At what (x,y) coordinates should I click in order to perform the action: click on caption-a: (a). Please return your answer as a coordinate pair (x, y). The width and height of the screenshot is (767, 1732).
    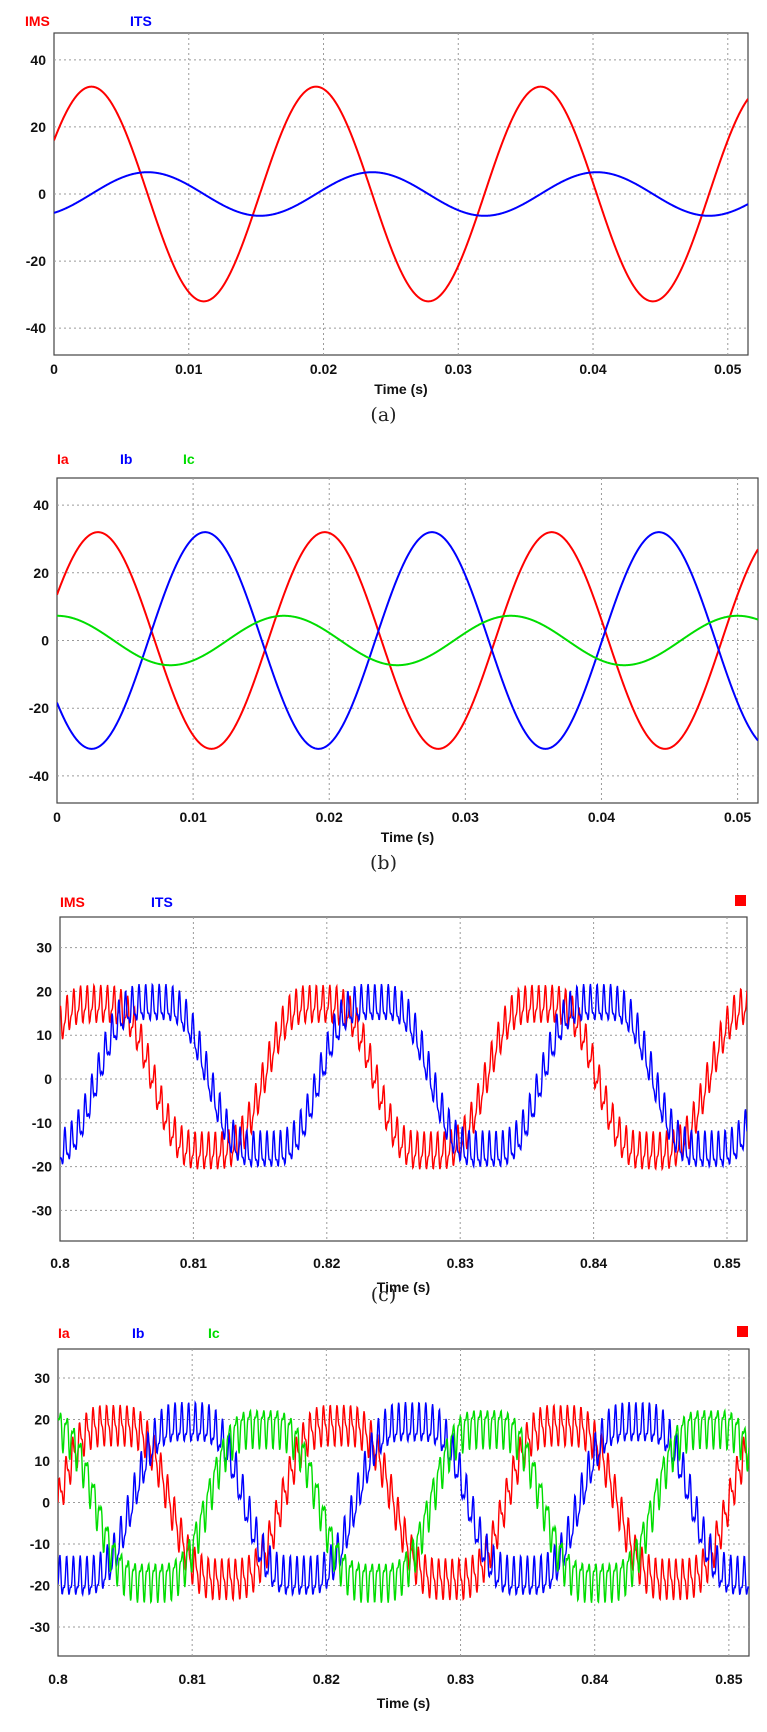
    Looking at the image, I should click on (383, 415).